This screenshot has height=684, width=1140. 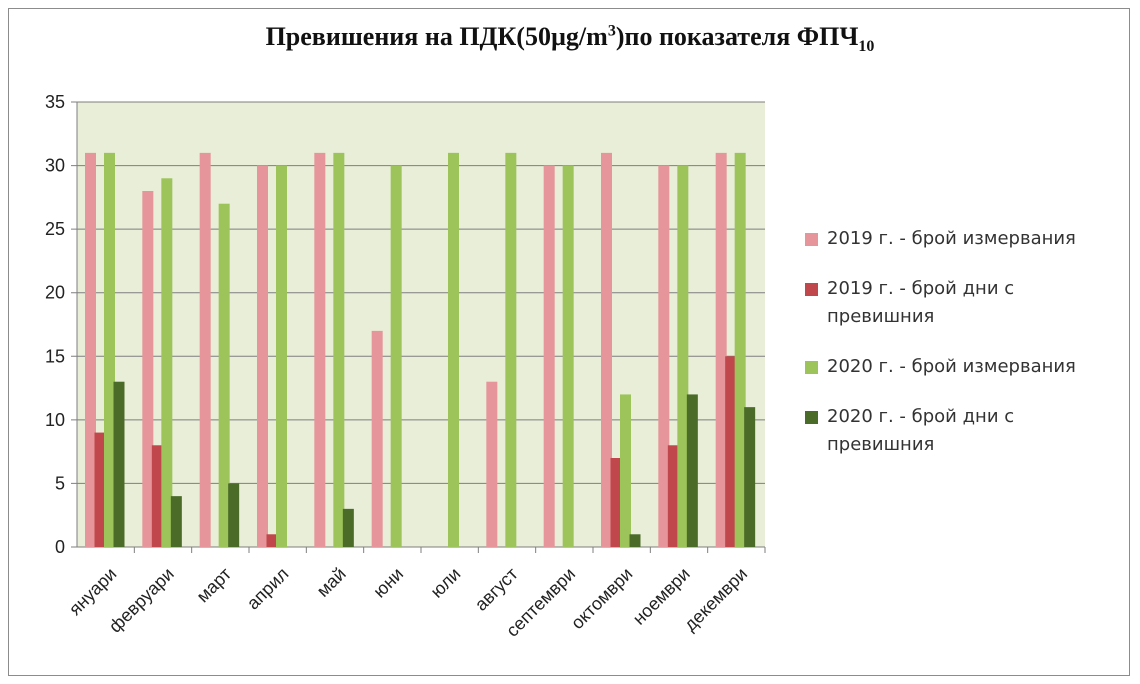 What do you see at coordinates (55, 293) in the screenshot?
I see `y-tick-label: 20` at bounding box center [55, 293].